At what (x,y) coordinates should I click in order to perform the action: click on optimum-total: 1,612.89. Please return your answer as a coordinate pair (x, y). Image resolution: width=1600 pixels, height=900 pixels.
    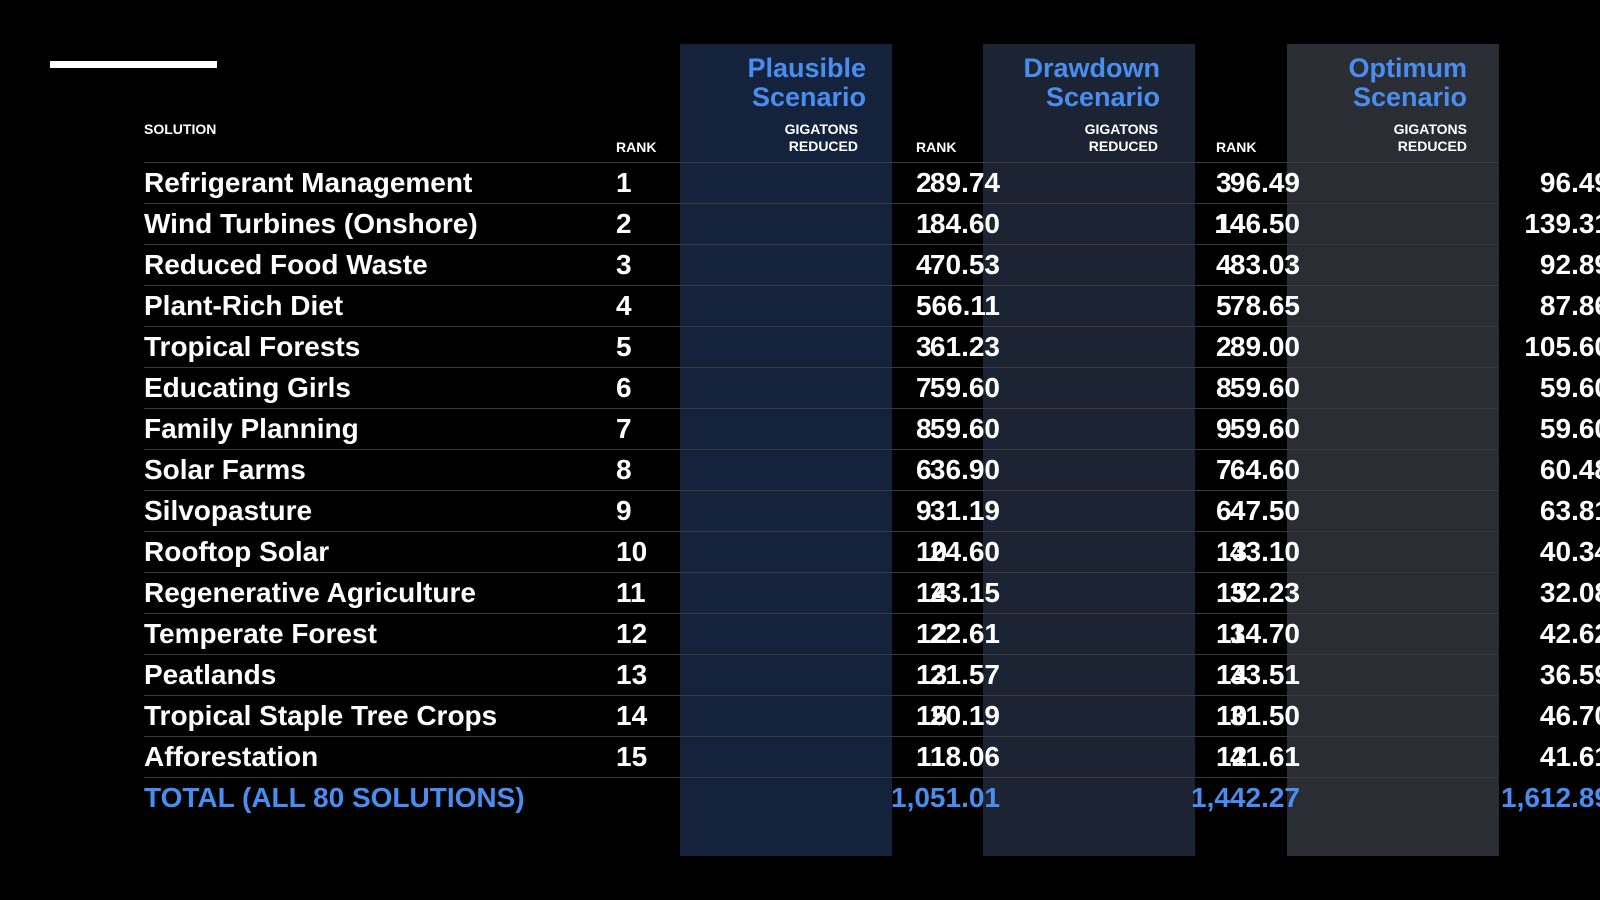
    Looking at the image, I should click on (1550, 797).